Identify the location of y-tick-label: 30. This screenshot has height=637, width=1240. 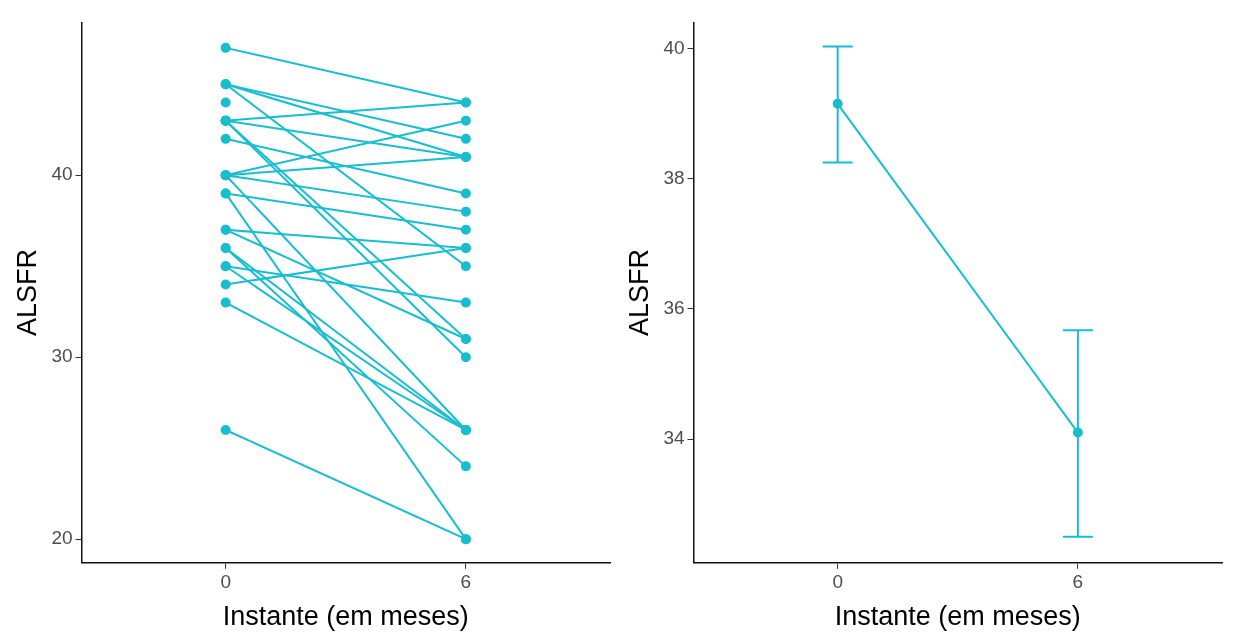
(62, 356).